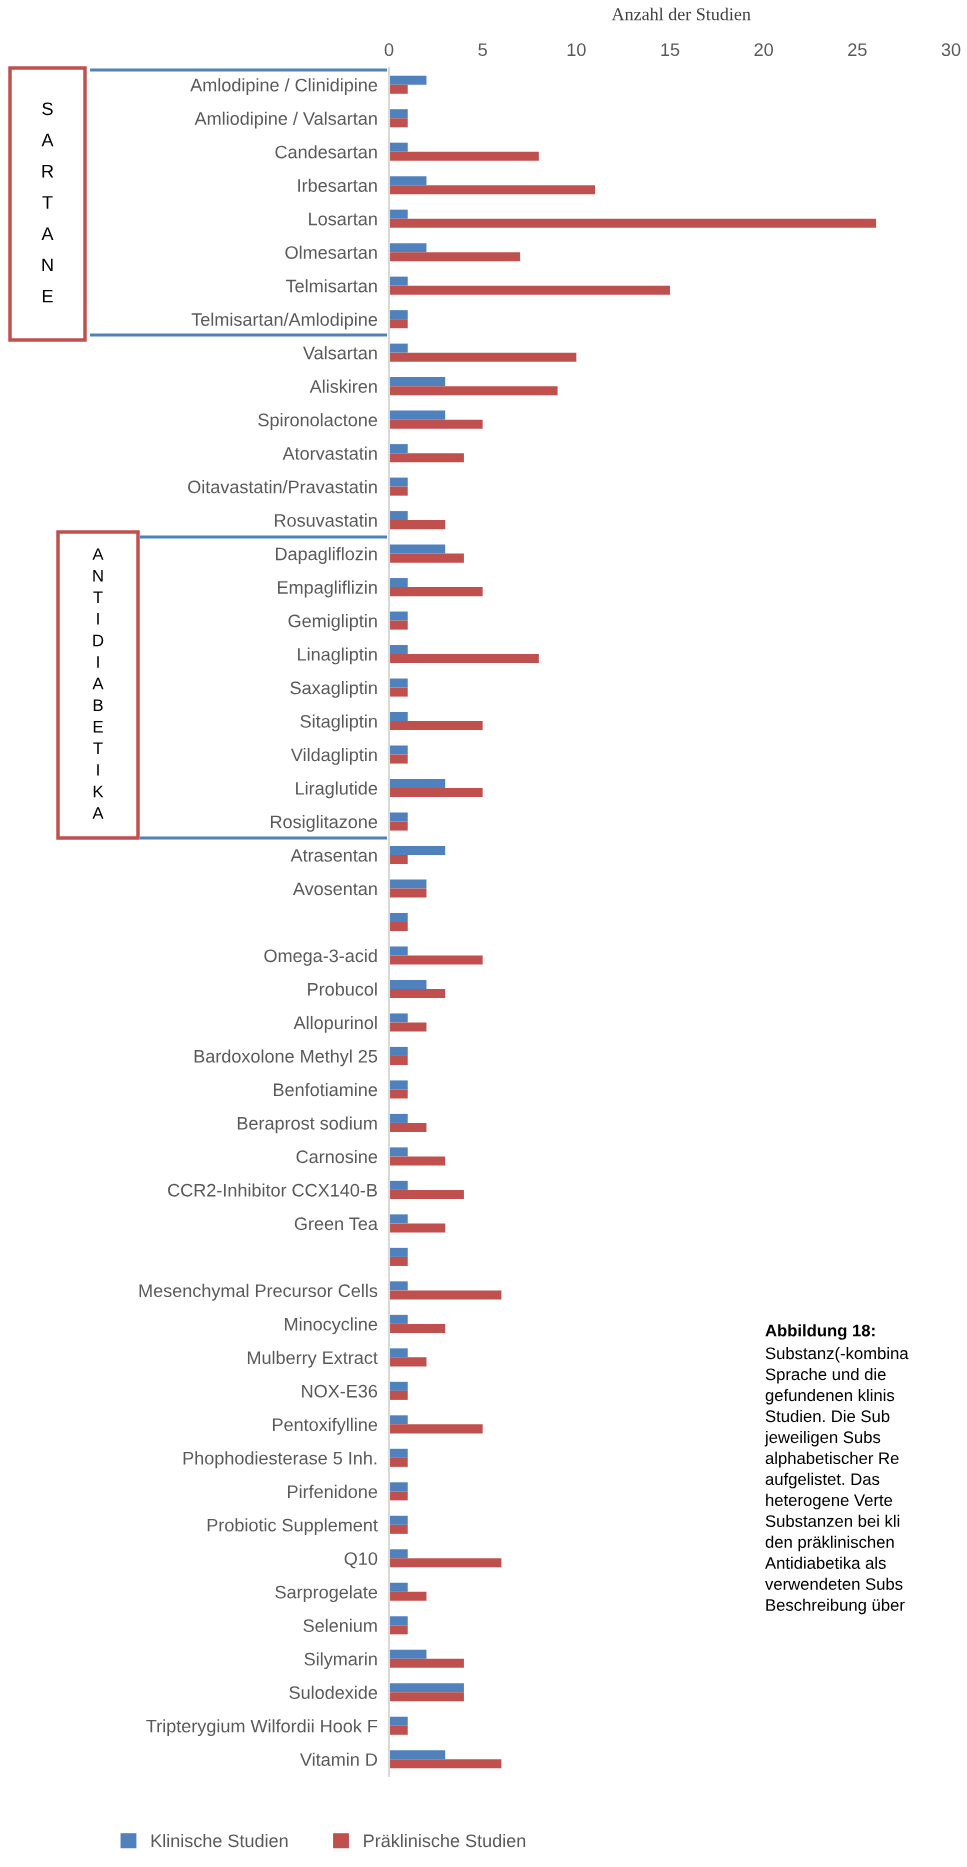 The image size is (967, 1867). I want to click on y-tick-label: Spironolactone, so click(318, 421).